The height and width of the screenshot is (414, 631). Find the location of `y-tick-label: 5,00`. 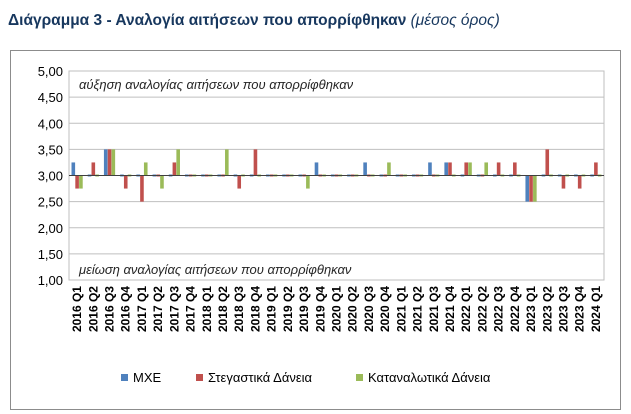

y-tick-label: 5,00 is located at coordinates (50, 71).